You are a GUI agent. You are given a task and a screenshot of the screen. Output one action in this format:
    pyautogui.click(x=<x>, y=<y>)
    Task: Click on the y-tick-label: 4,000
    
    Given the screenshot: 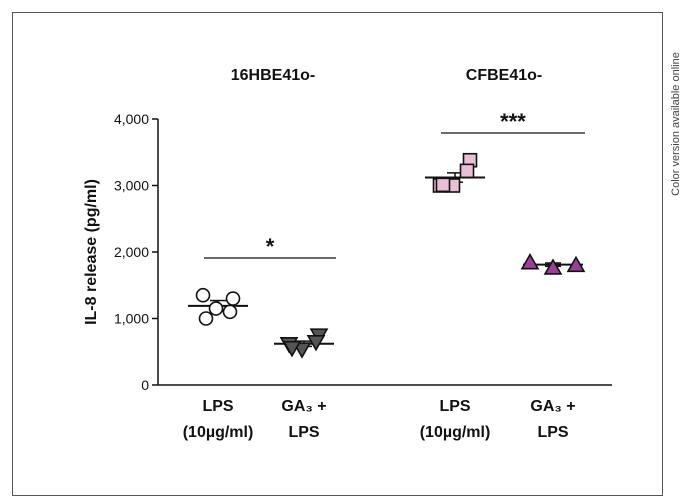 What is the action you would take?
    pyautogui.click(x=131, y=119)
    